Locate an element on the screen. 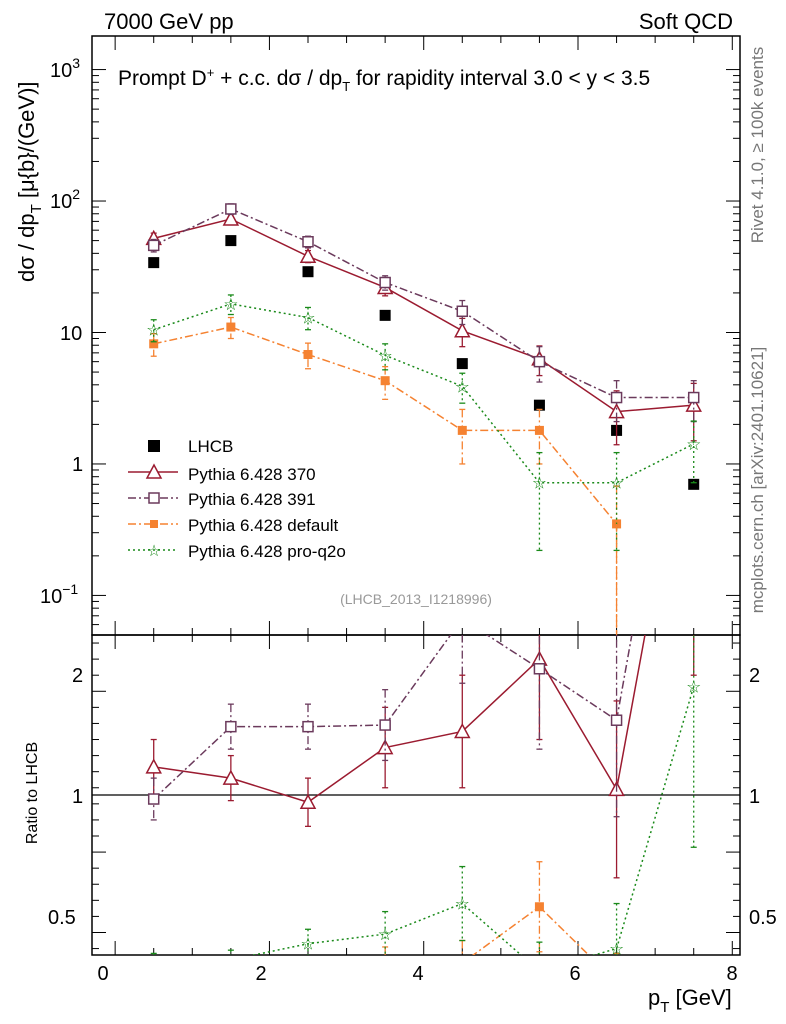  ratio-y-tick-label-0.5: 0.5 is located at coordinates (62, 918).